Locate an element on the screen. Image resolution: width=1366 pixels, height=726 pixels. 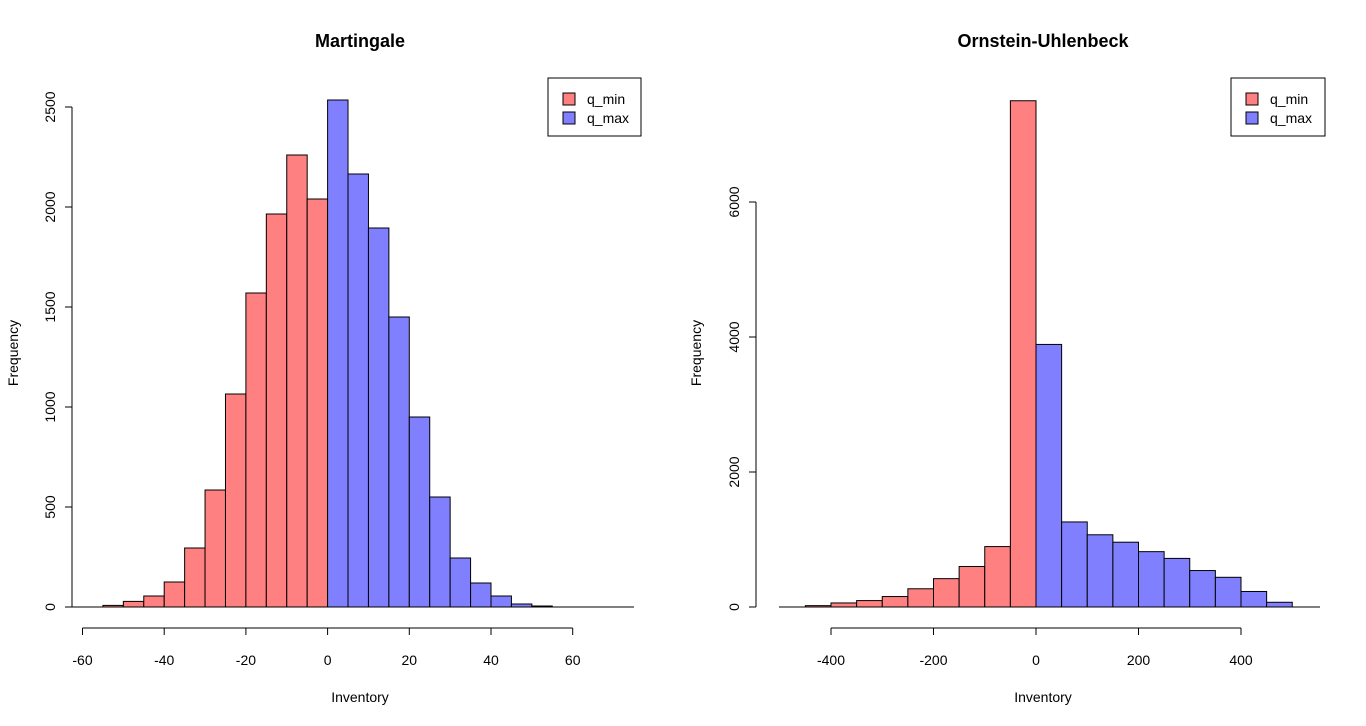
x-tick-label: -200 is located at coordinates (933, 660).